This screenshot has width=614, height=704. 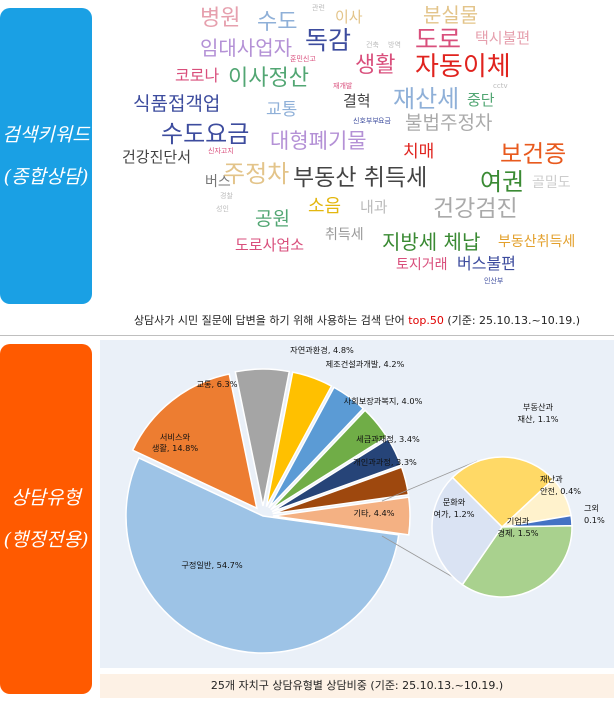 I want to click on cloud-word: 코로나, so click(x=197, y=75).